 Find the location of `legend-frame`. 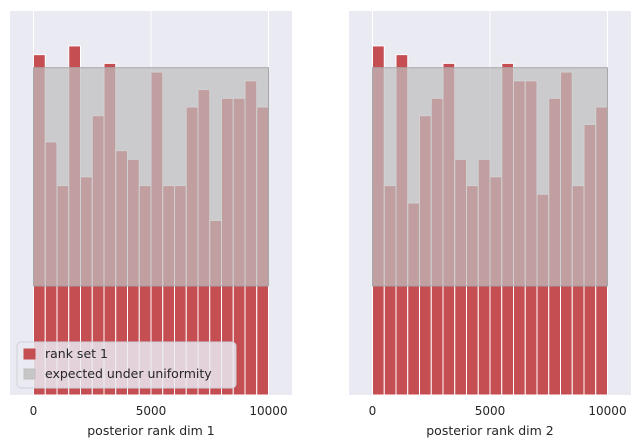

legend-frame is located at coordinates (126, 365).